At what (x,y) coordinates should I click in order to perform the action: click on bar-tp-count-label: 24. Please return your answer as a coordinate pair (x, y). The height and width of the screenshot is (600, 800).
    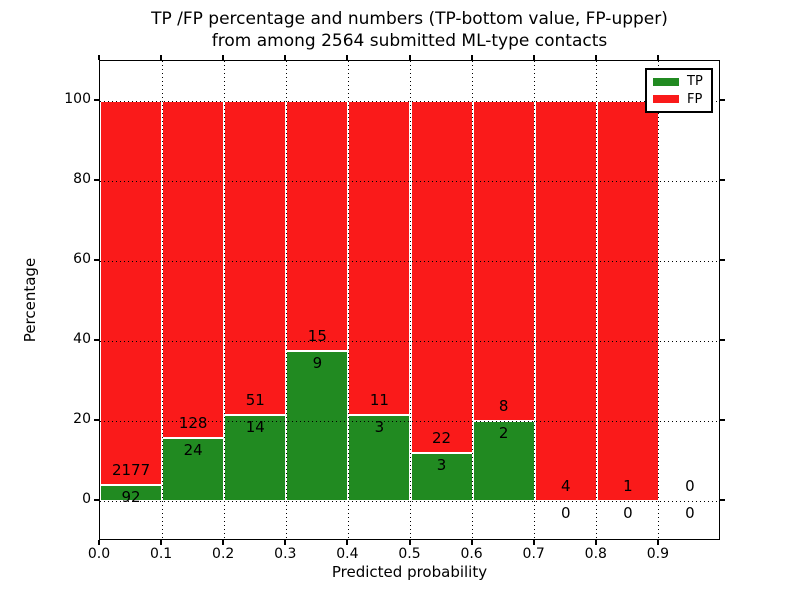
    Looking at the image, I should click on (193, 449).